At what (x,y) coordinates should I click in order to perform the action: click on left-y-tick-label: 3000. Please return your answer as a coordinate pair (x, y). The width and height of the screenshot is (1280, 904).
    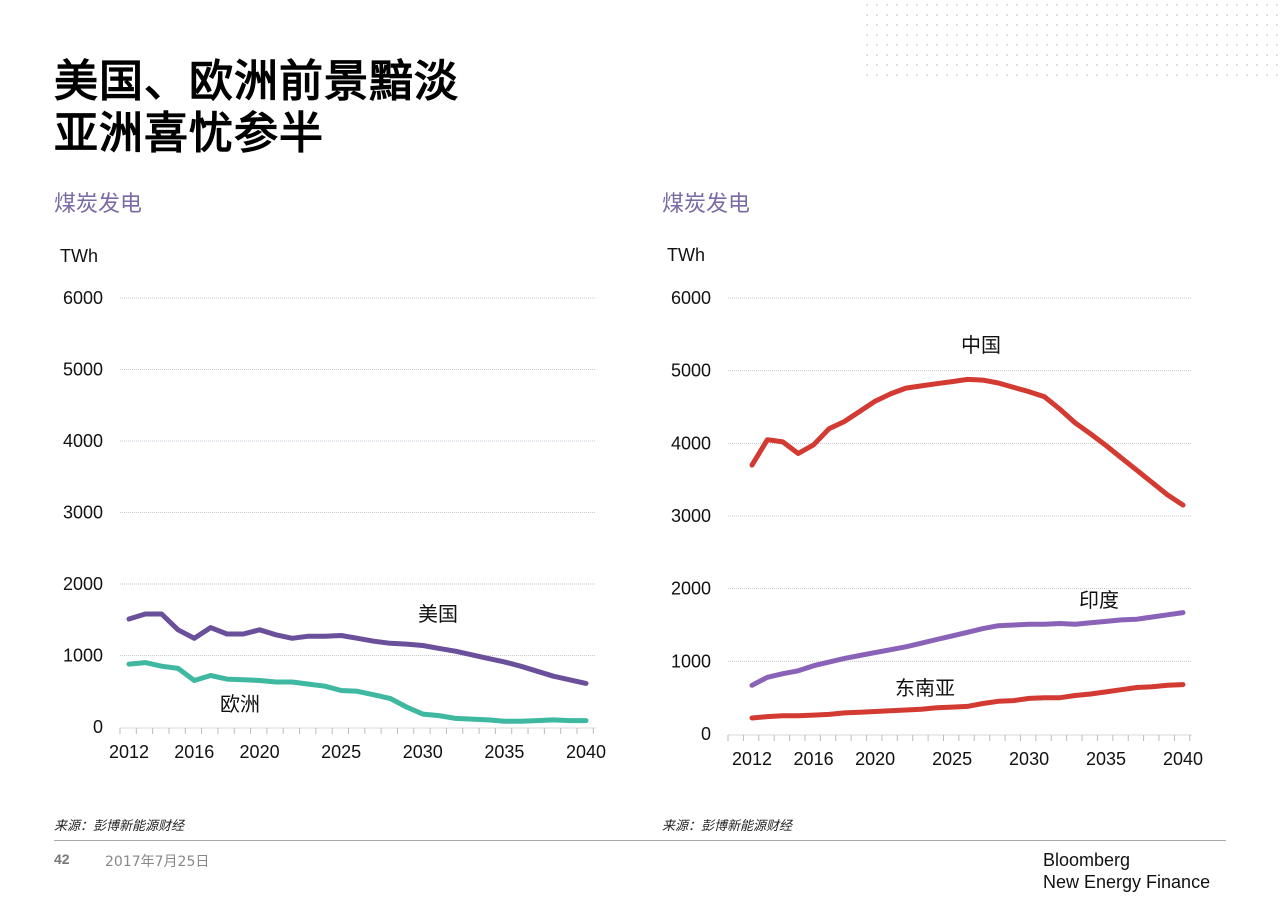
    Looking at the image, I should click on (83, 513).